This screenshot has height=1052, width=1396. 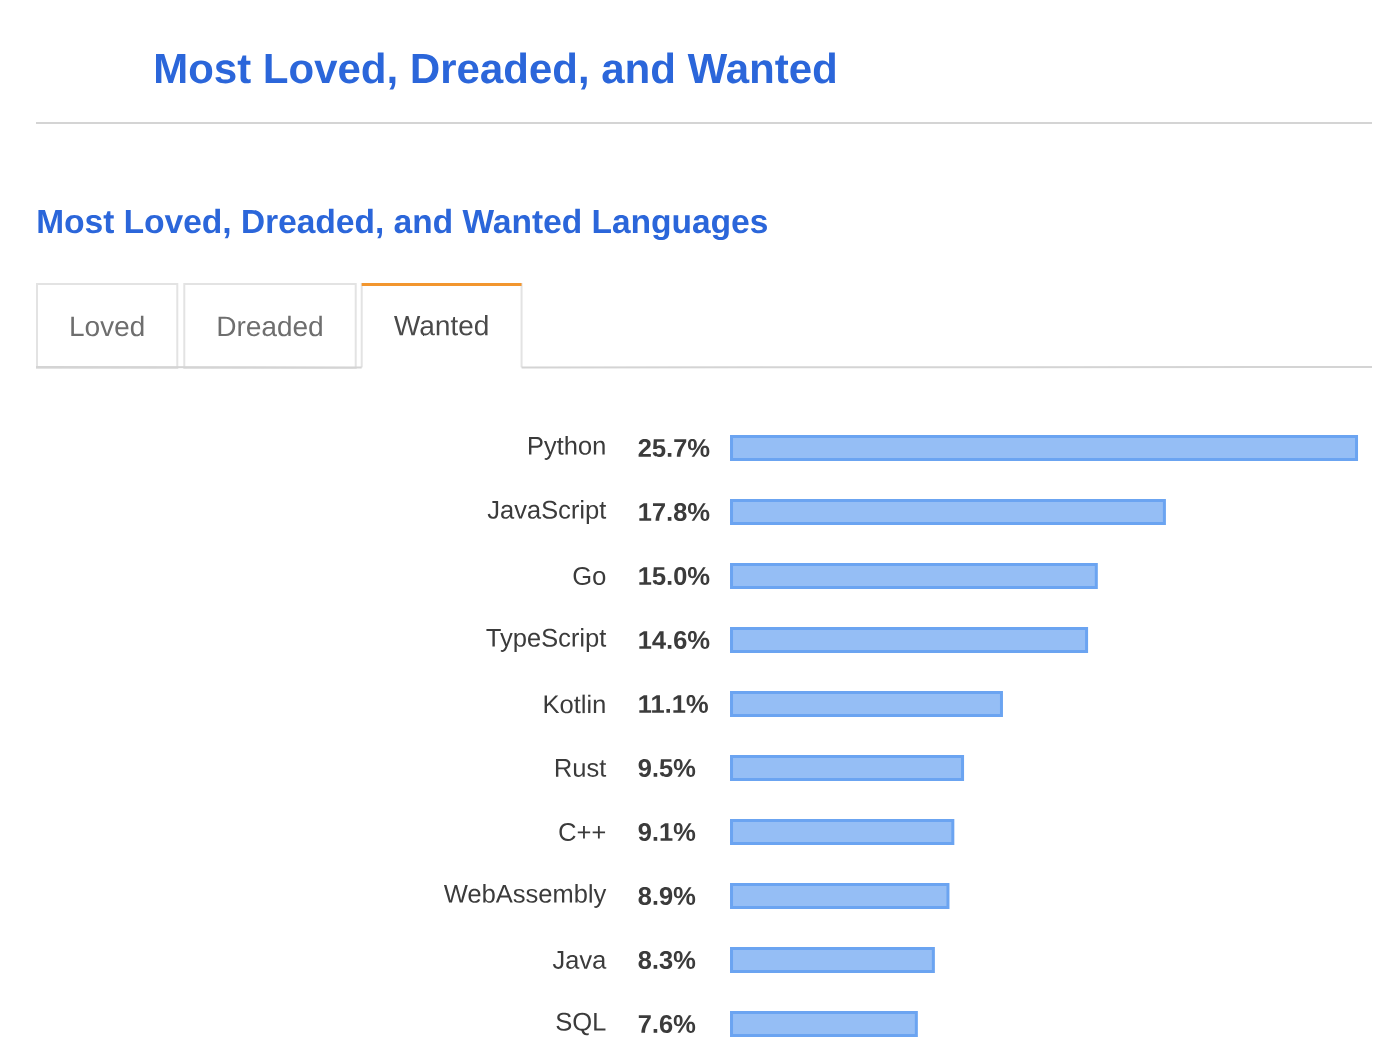 What do you see at coordinates (441, 325) in the screenshot?
I see `text: Wanted` at bounding box center [441, 325].